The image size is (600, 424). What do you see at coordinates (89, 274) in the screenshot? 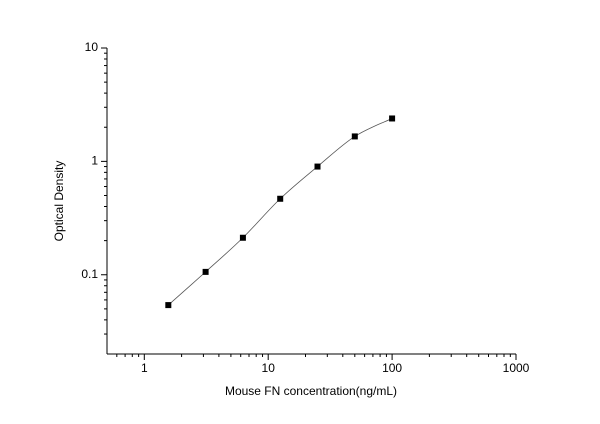
I see `y-tick-label: 0.1` at bounding box center [89, 274].